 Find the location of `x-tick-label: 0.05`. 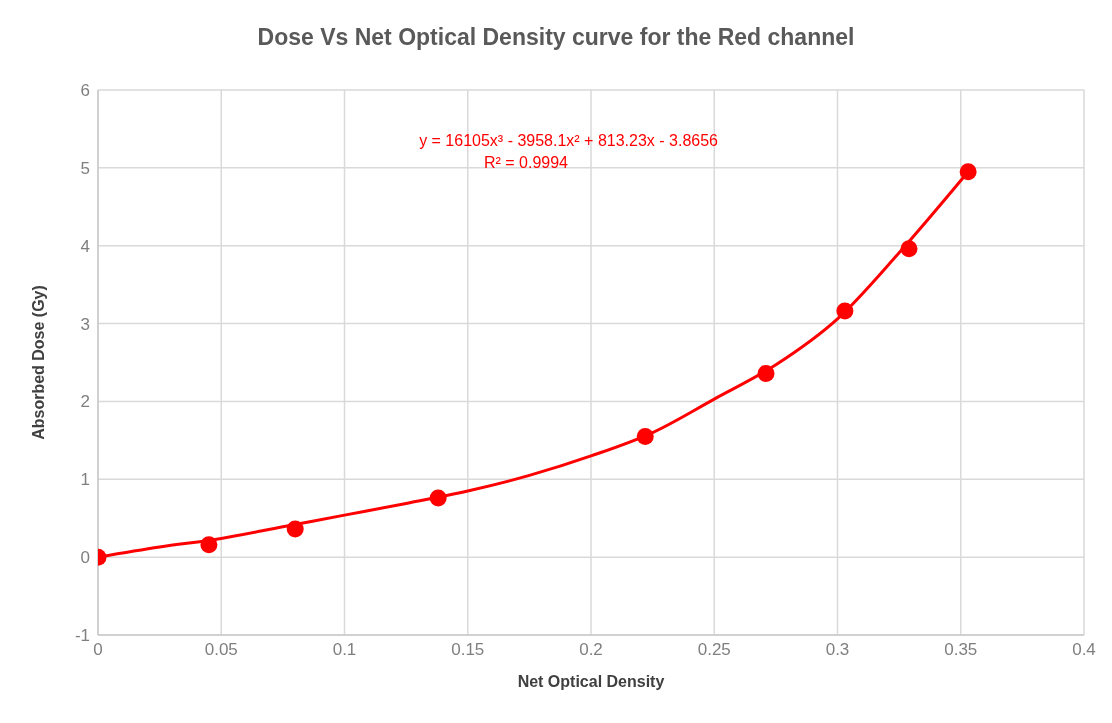

x-tick-label: 0.05 is located at coordinates (221, 650).